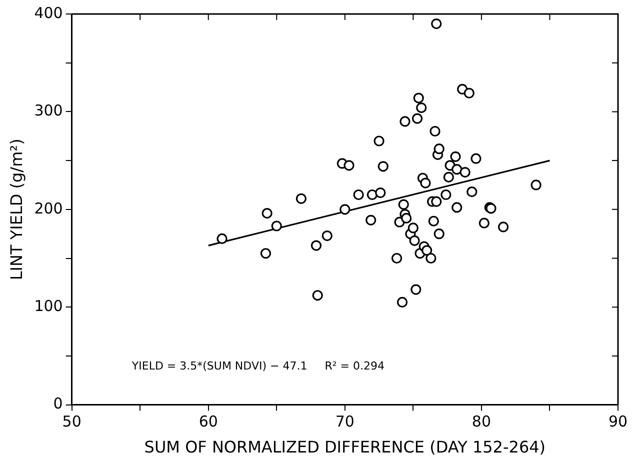  What do you see at coordinates (16, 209) in the screenshot?
I see `y-axis-title: LINT YIELD (g/m²)` at bounding box center [16, 209].